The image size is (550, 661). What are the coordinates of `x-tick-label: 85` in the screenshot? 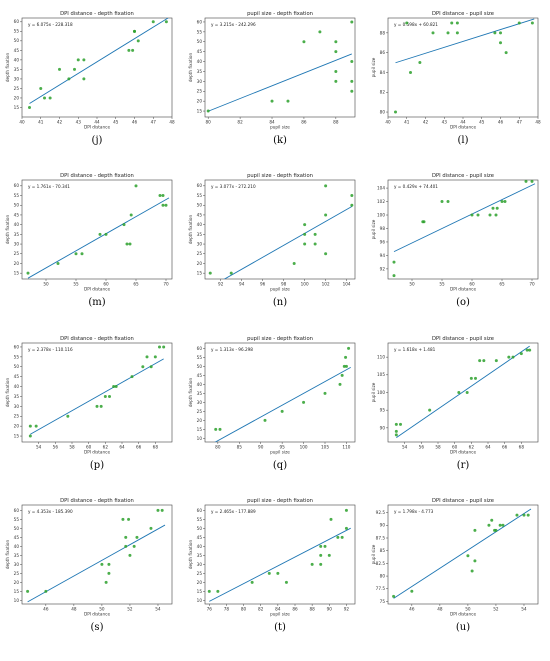 It's located at (240, 447).